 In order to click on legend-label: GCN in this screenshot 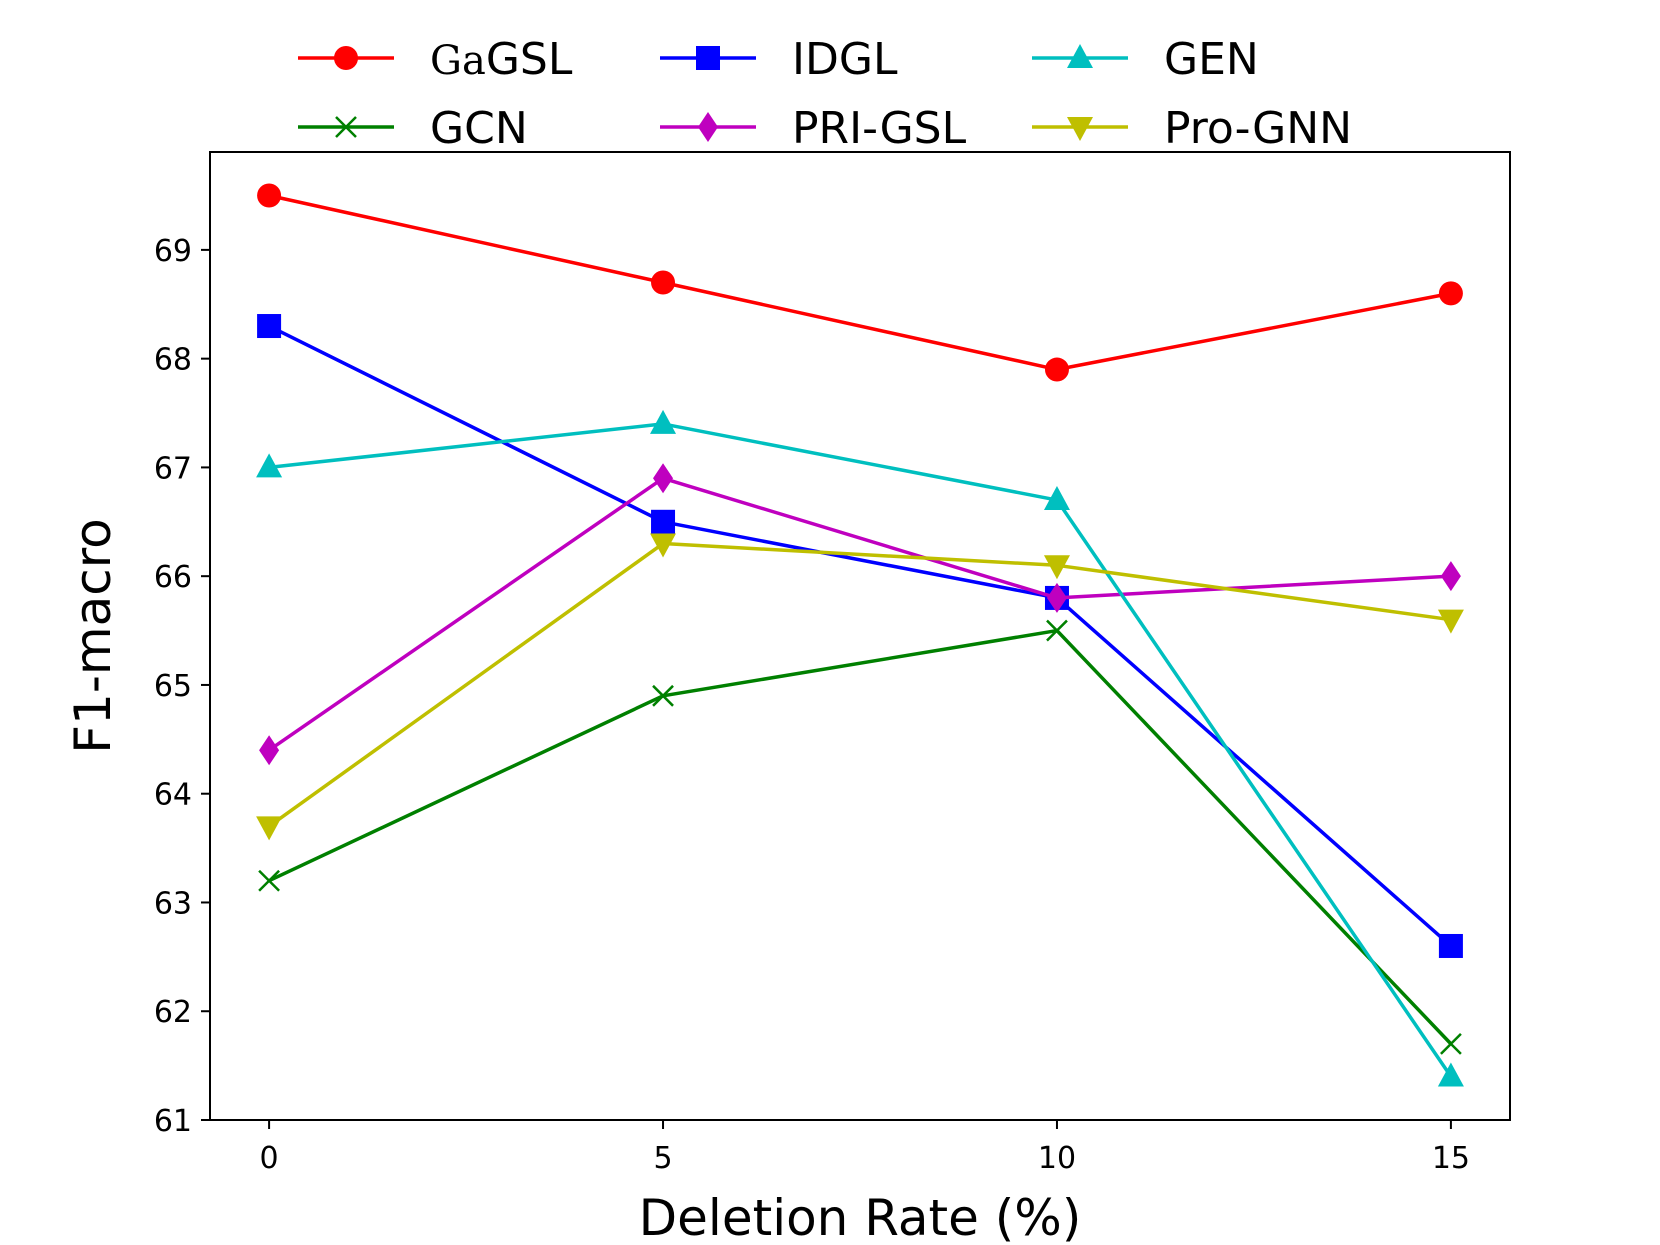, I will do `click(479, 128)`.